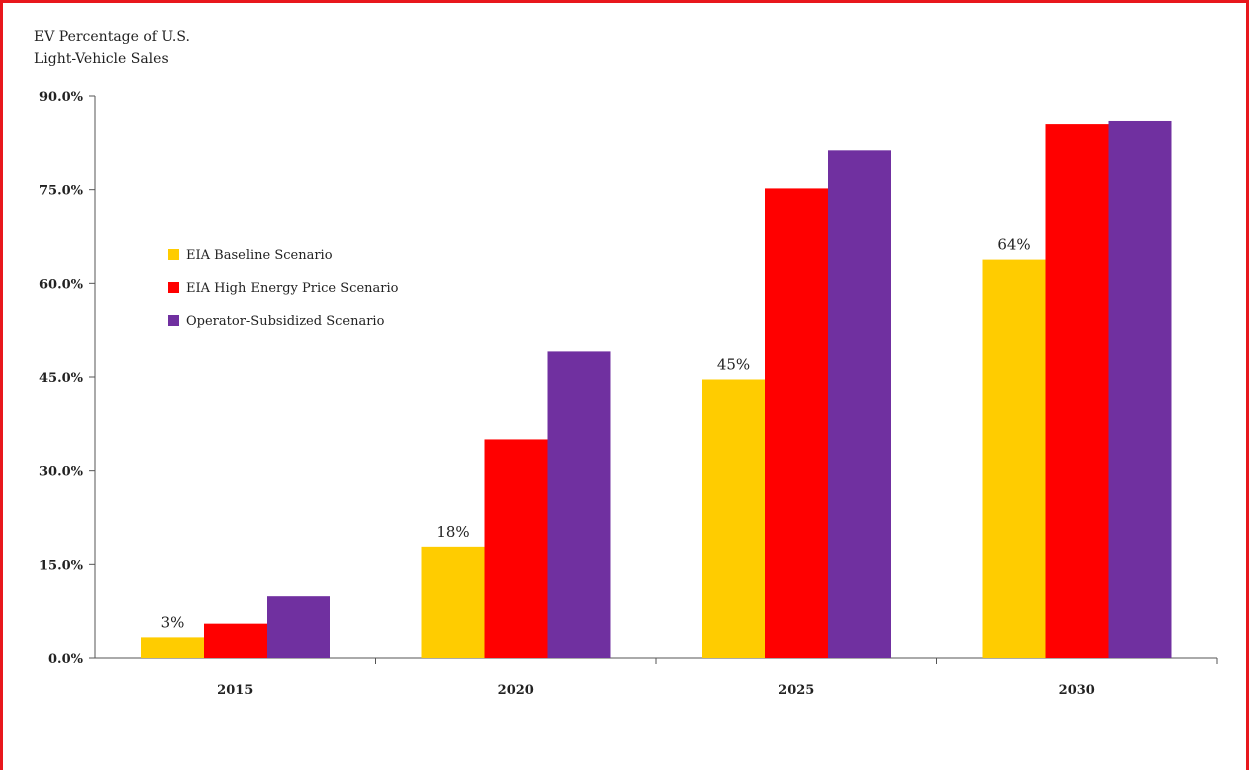 The height and width of the screenshot is (770, 1249). Describe the element at coordinates (259, 255) in the screenshot. I see `legend-label: EIA Baseline Scenario` at that location.